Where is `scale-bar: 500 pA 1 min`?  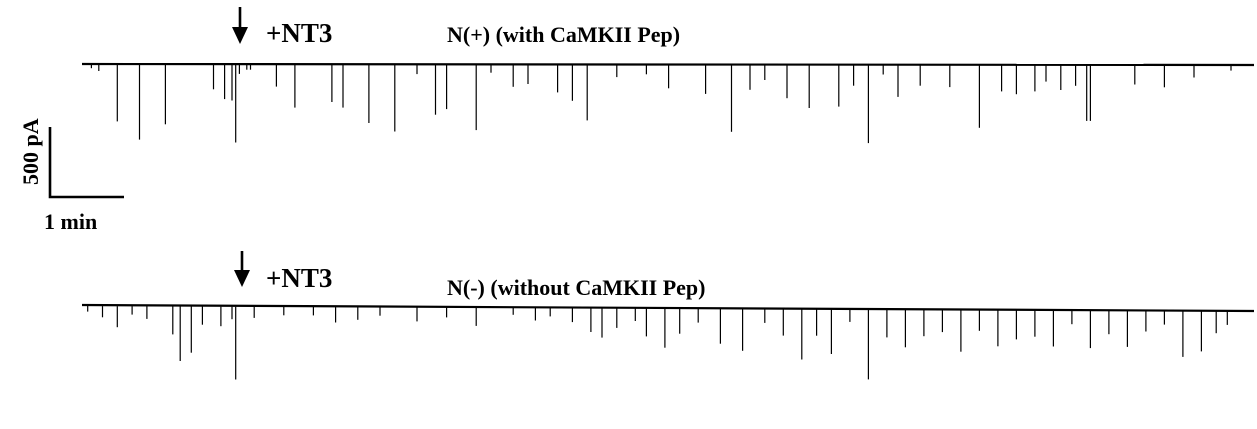
scale-bar: 500 pA 1 min is located at coordinates (71, 176).